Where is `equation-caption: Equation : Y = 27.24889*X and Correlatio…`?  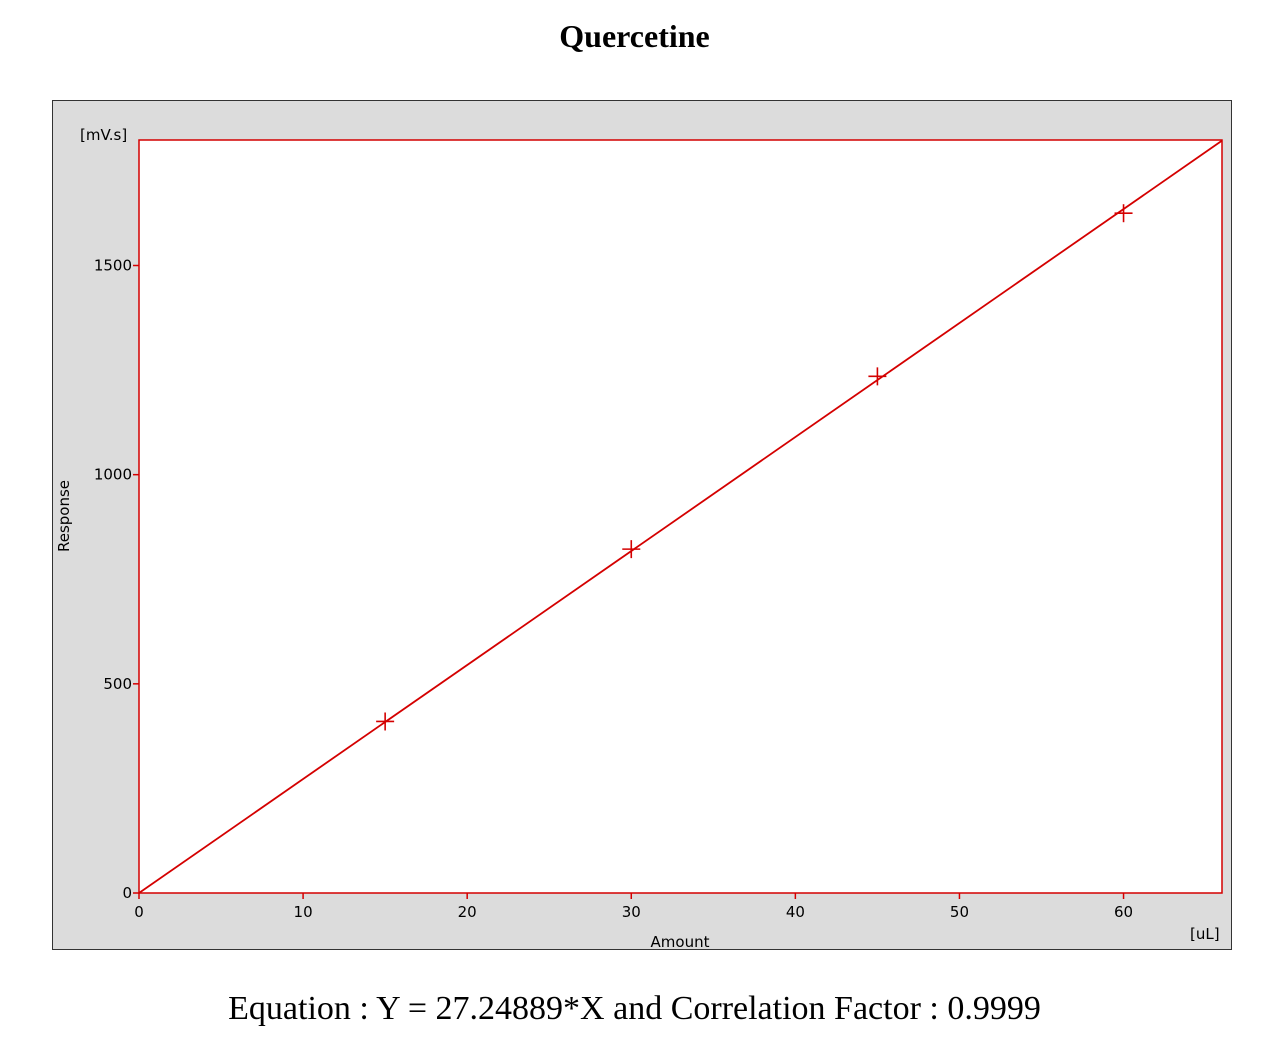
equation-caption: Equation : Y = 27.24889*X and Correlatio… is located at coordinates (634, 1008).